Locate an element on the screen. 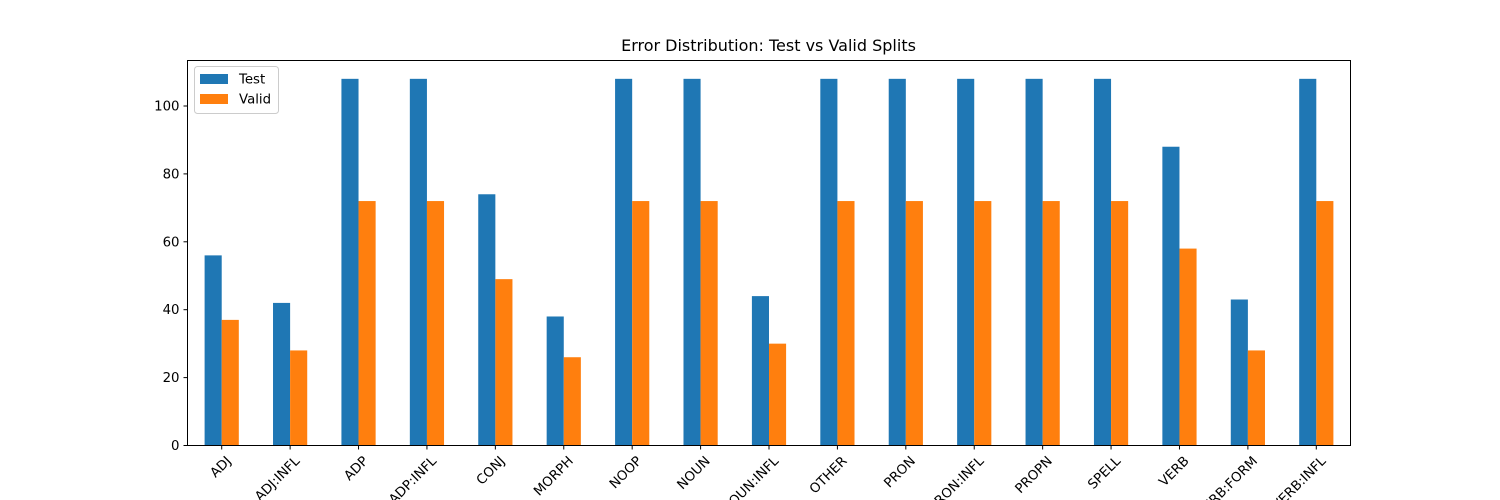 This screenshot has width=1500, height=500. bar-valid-verb-form is located at coordinates (1256, 398).